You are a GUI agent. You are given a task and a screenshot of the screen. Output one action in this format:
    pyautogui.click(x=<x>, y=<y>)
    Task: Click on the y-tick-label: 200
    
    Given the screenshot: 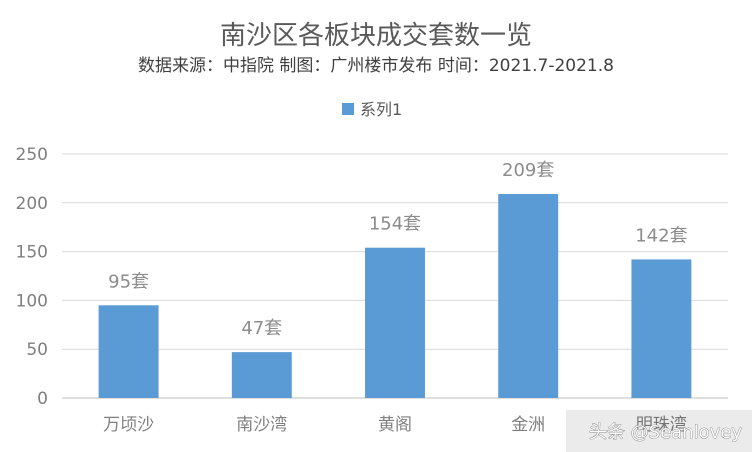 What is the action you would take?
    pyautogui.click(x=32, y=204)
    